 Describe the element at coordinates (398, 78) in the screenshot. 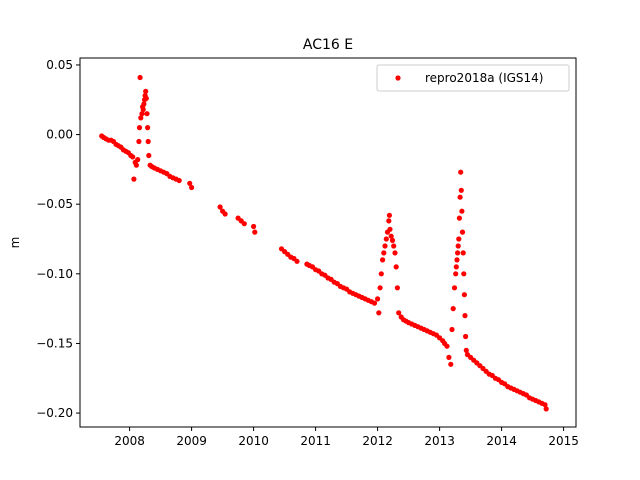

I see `legend-marker` at that location.